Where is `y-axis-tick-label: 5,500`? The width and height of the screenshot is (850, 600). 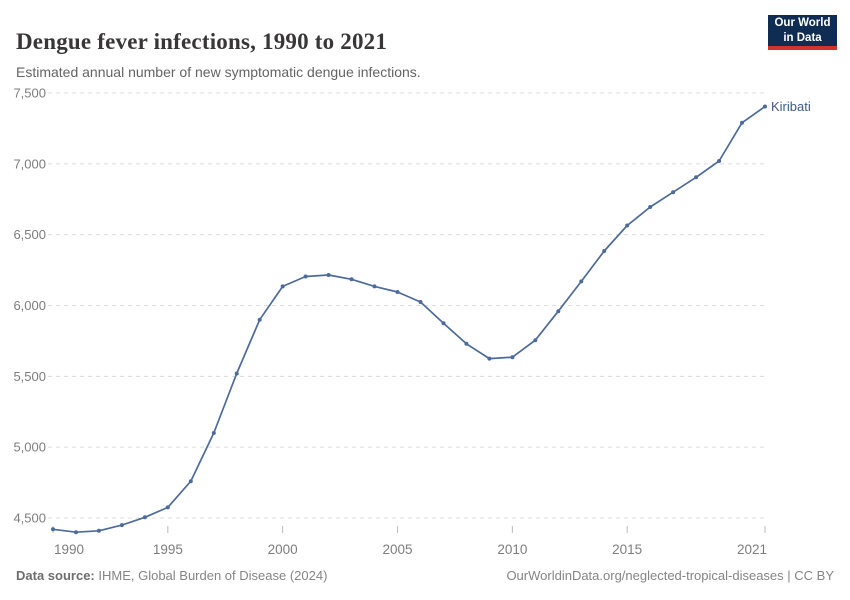
y-axis-tick-label: 5,500 is located at coordinates (29, 376).